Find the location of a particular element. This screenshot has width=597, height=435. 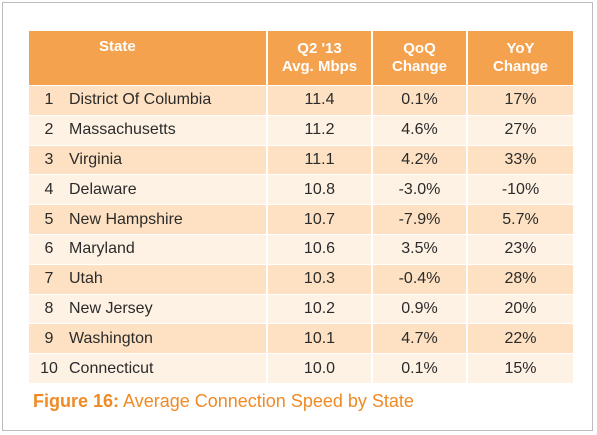

yoy-change-cell: 33% is located at coordinates (519, 159).